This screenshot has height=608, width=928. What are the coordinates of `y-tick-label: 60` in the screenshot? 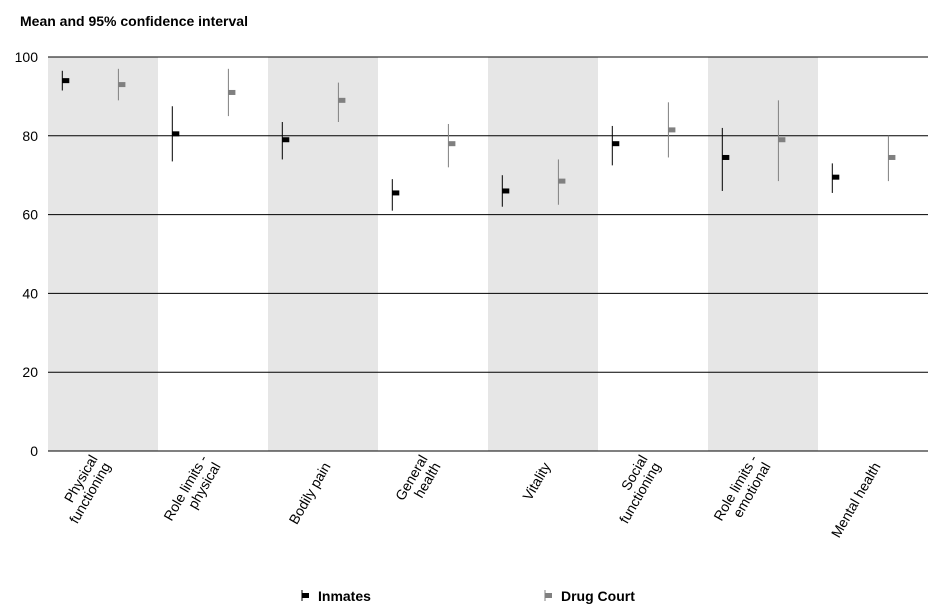 It's located at (30, 215).